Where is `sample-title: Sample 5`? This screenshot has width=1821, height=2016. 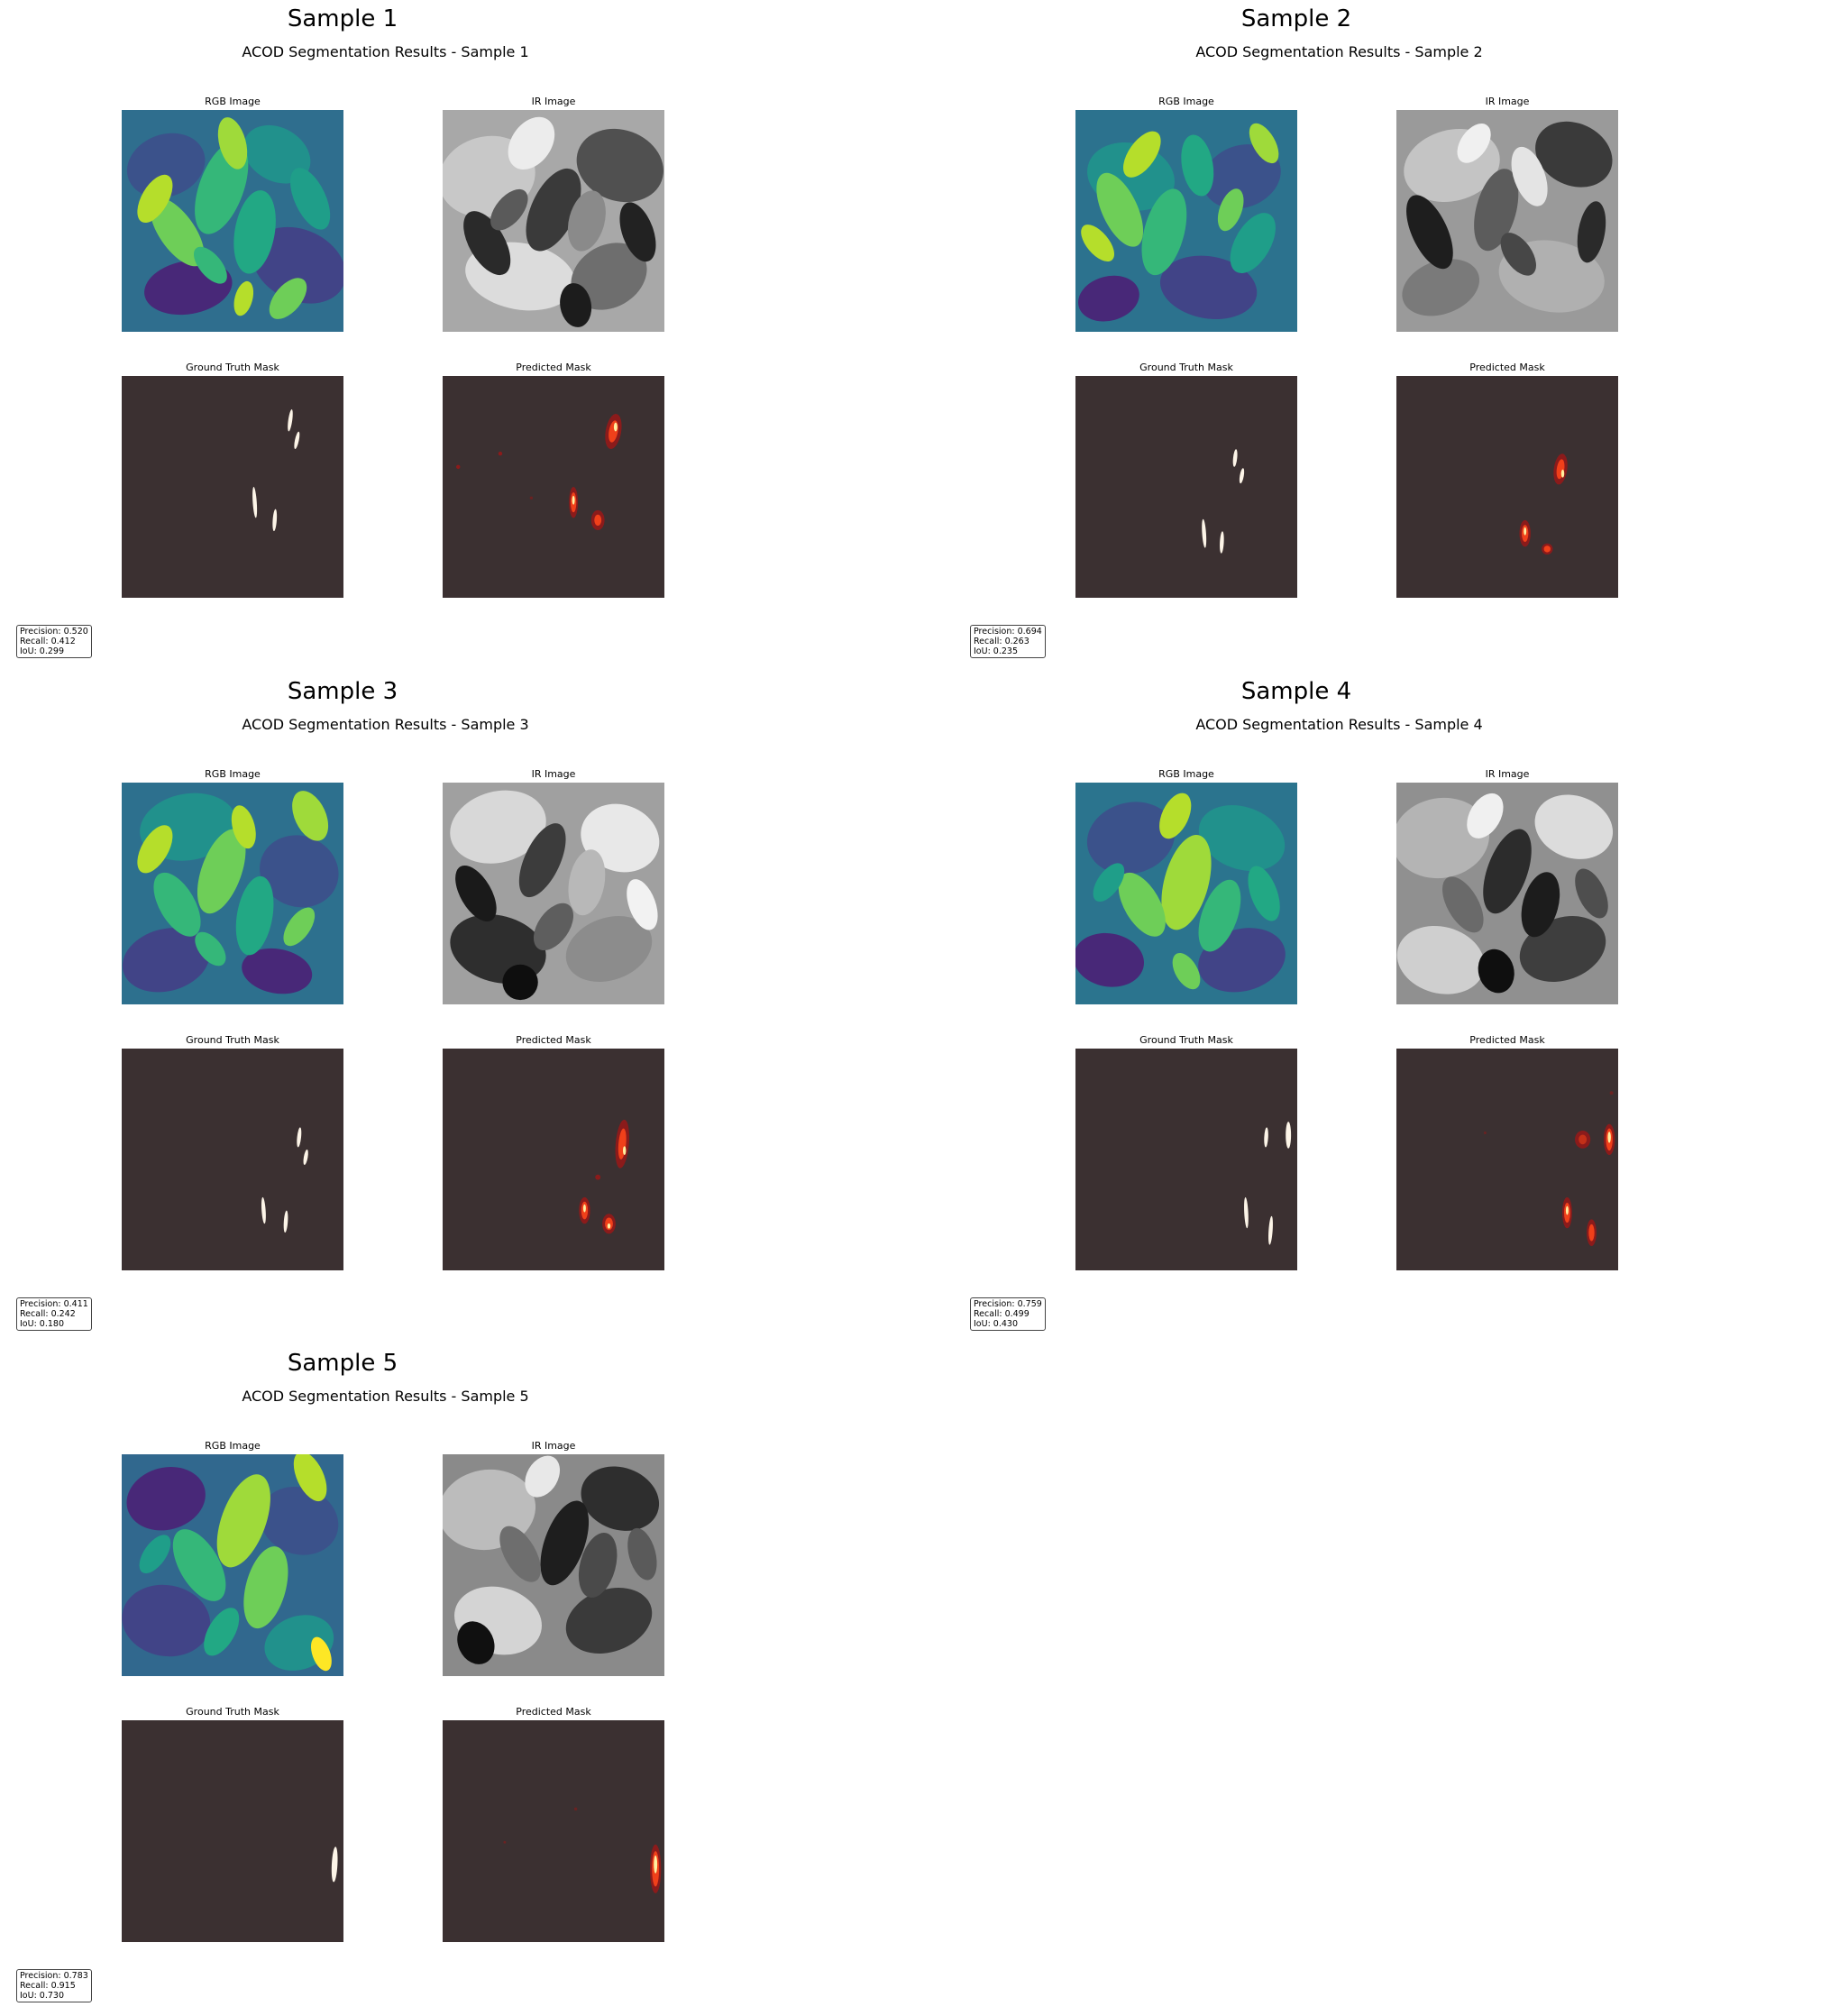 sample-title: Sample 5 is located at coordinates (342, 1363).